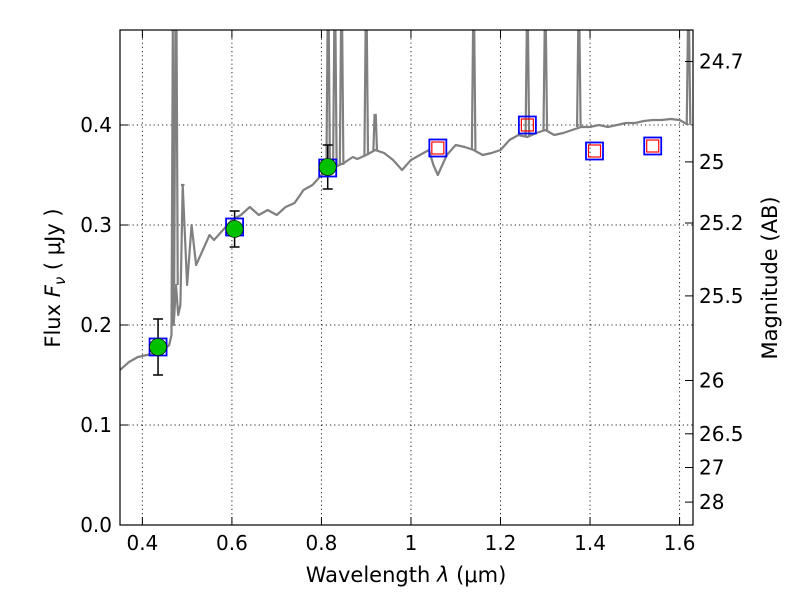  Describe the element at coordinates (721, 223) in the screenshot. I see `y-tick-label-right: 25.2` at that location.